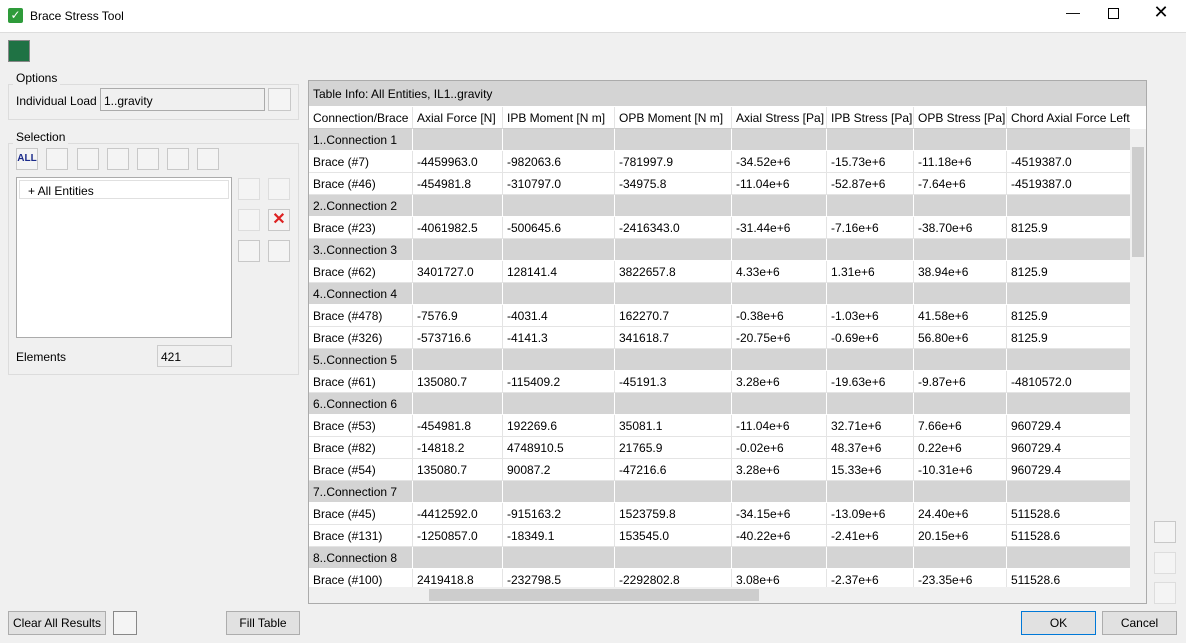 The height and width of the screenshot is (643, 1186). Describe the element at coordinates (673, 118) in the screenshot. I see `column-header: OPB Moment [N m]` at that location.